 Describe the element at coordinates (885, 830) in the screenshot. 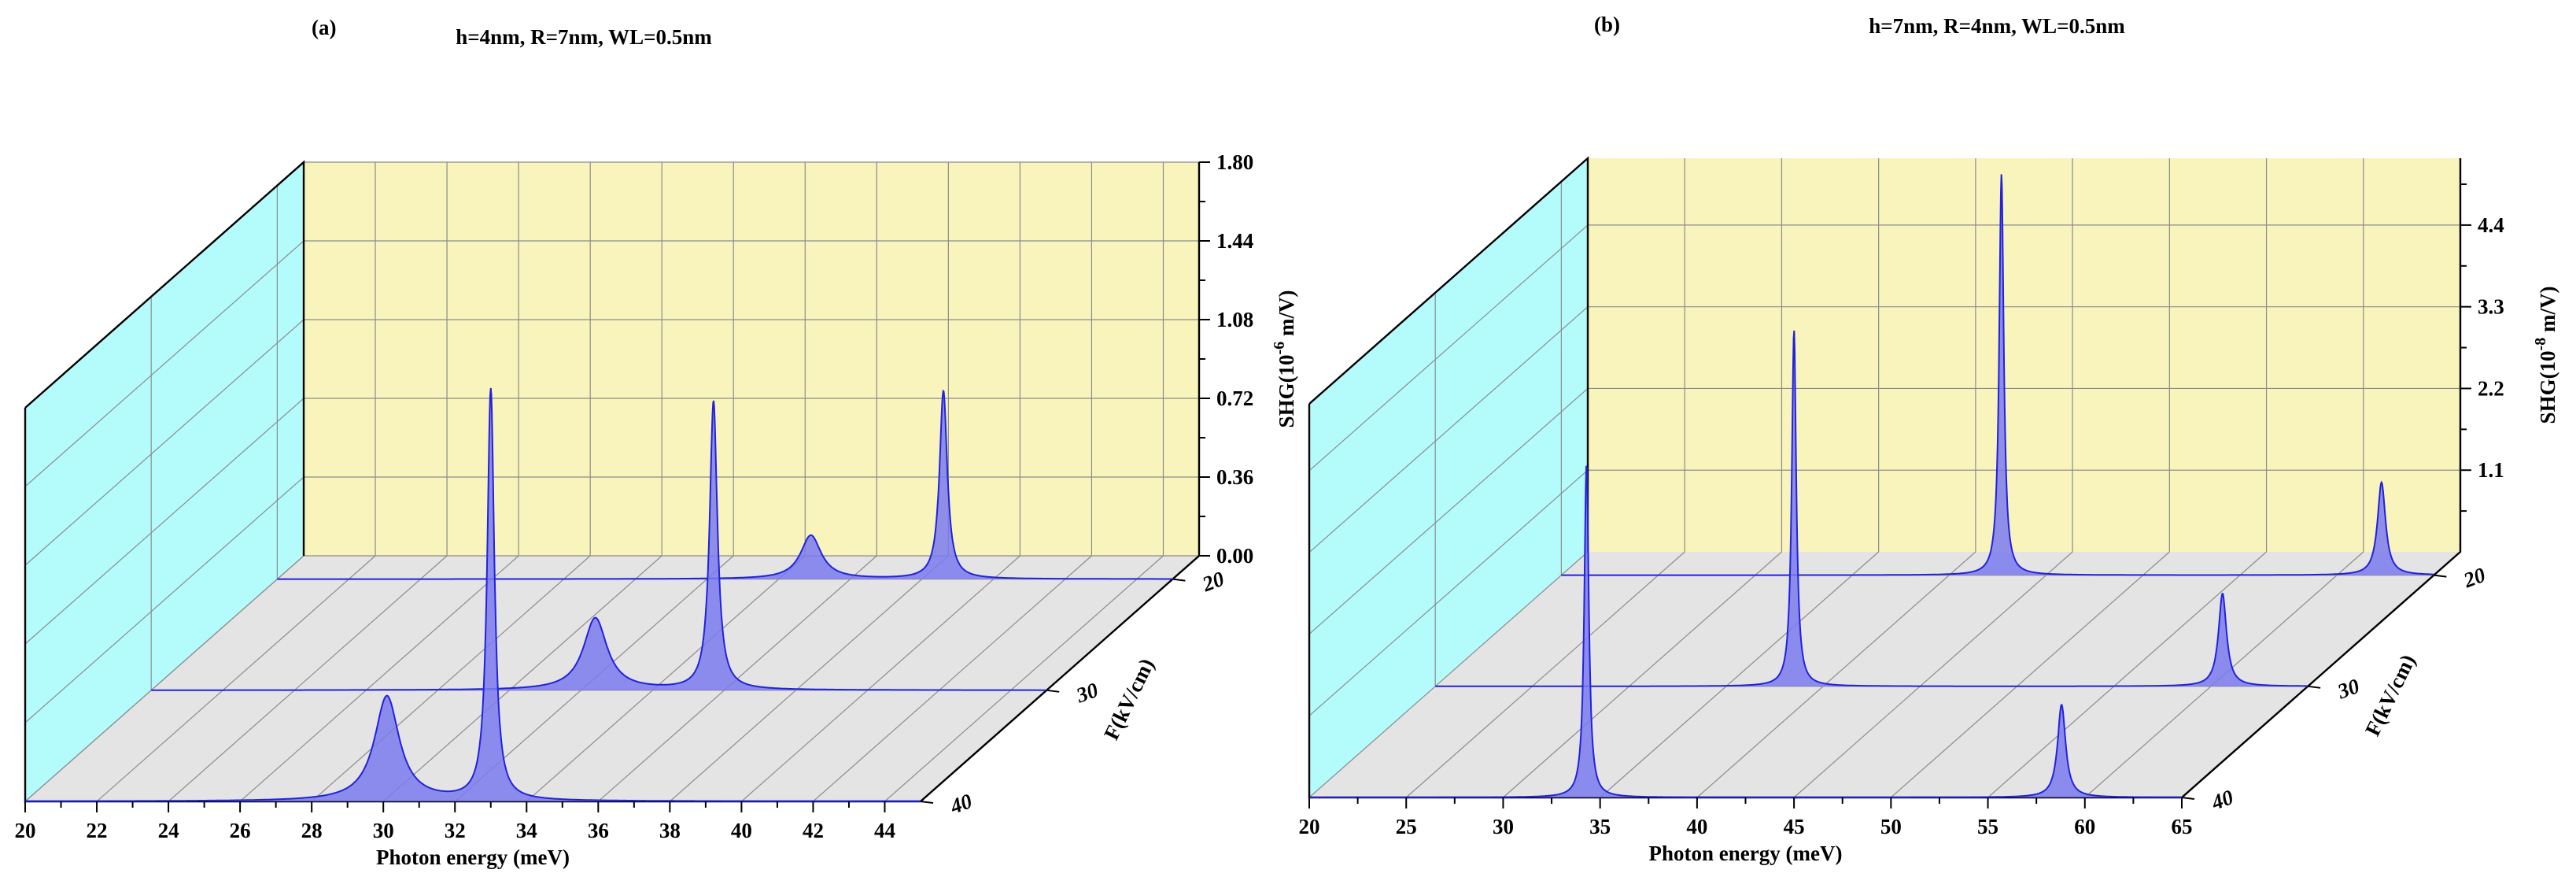

I see `x-tick-label: 44` at that location.